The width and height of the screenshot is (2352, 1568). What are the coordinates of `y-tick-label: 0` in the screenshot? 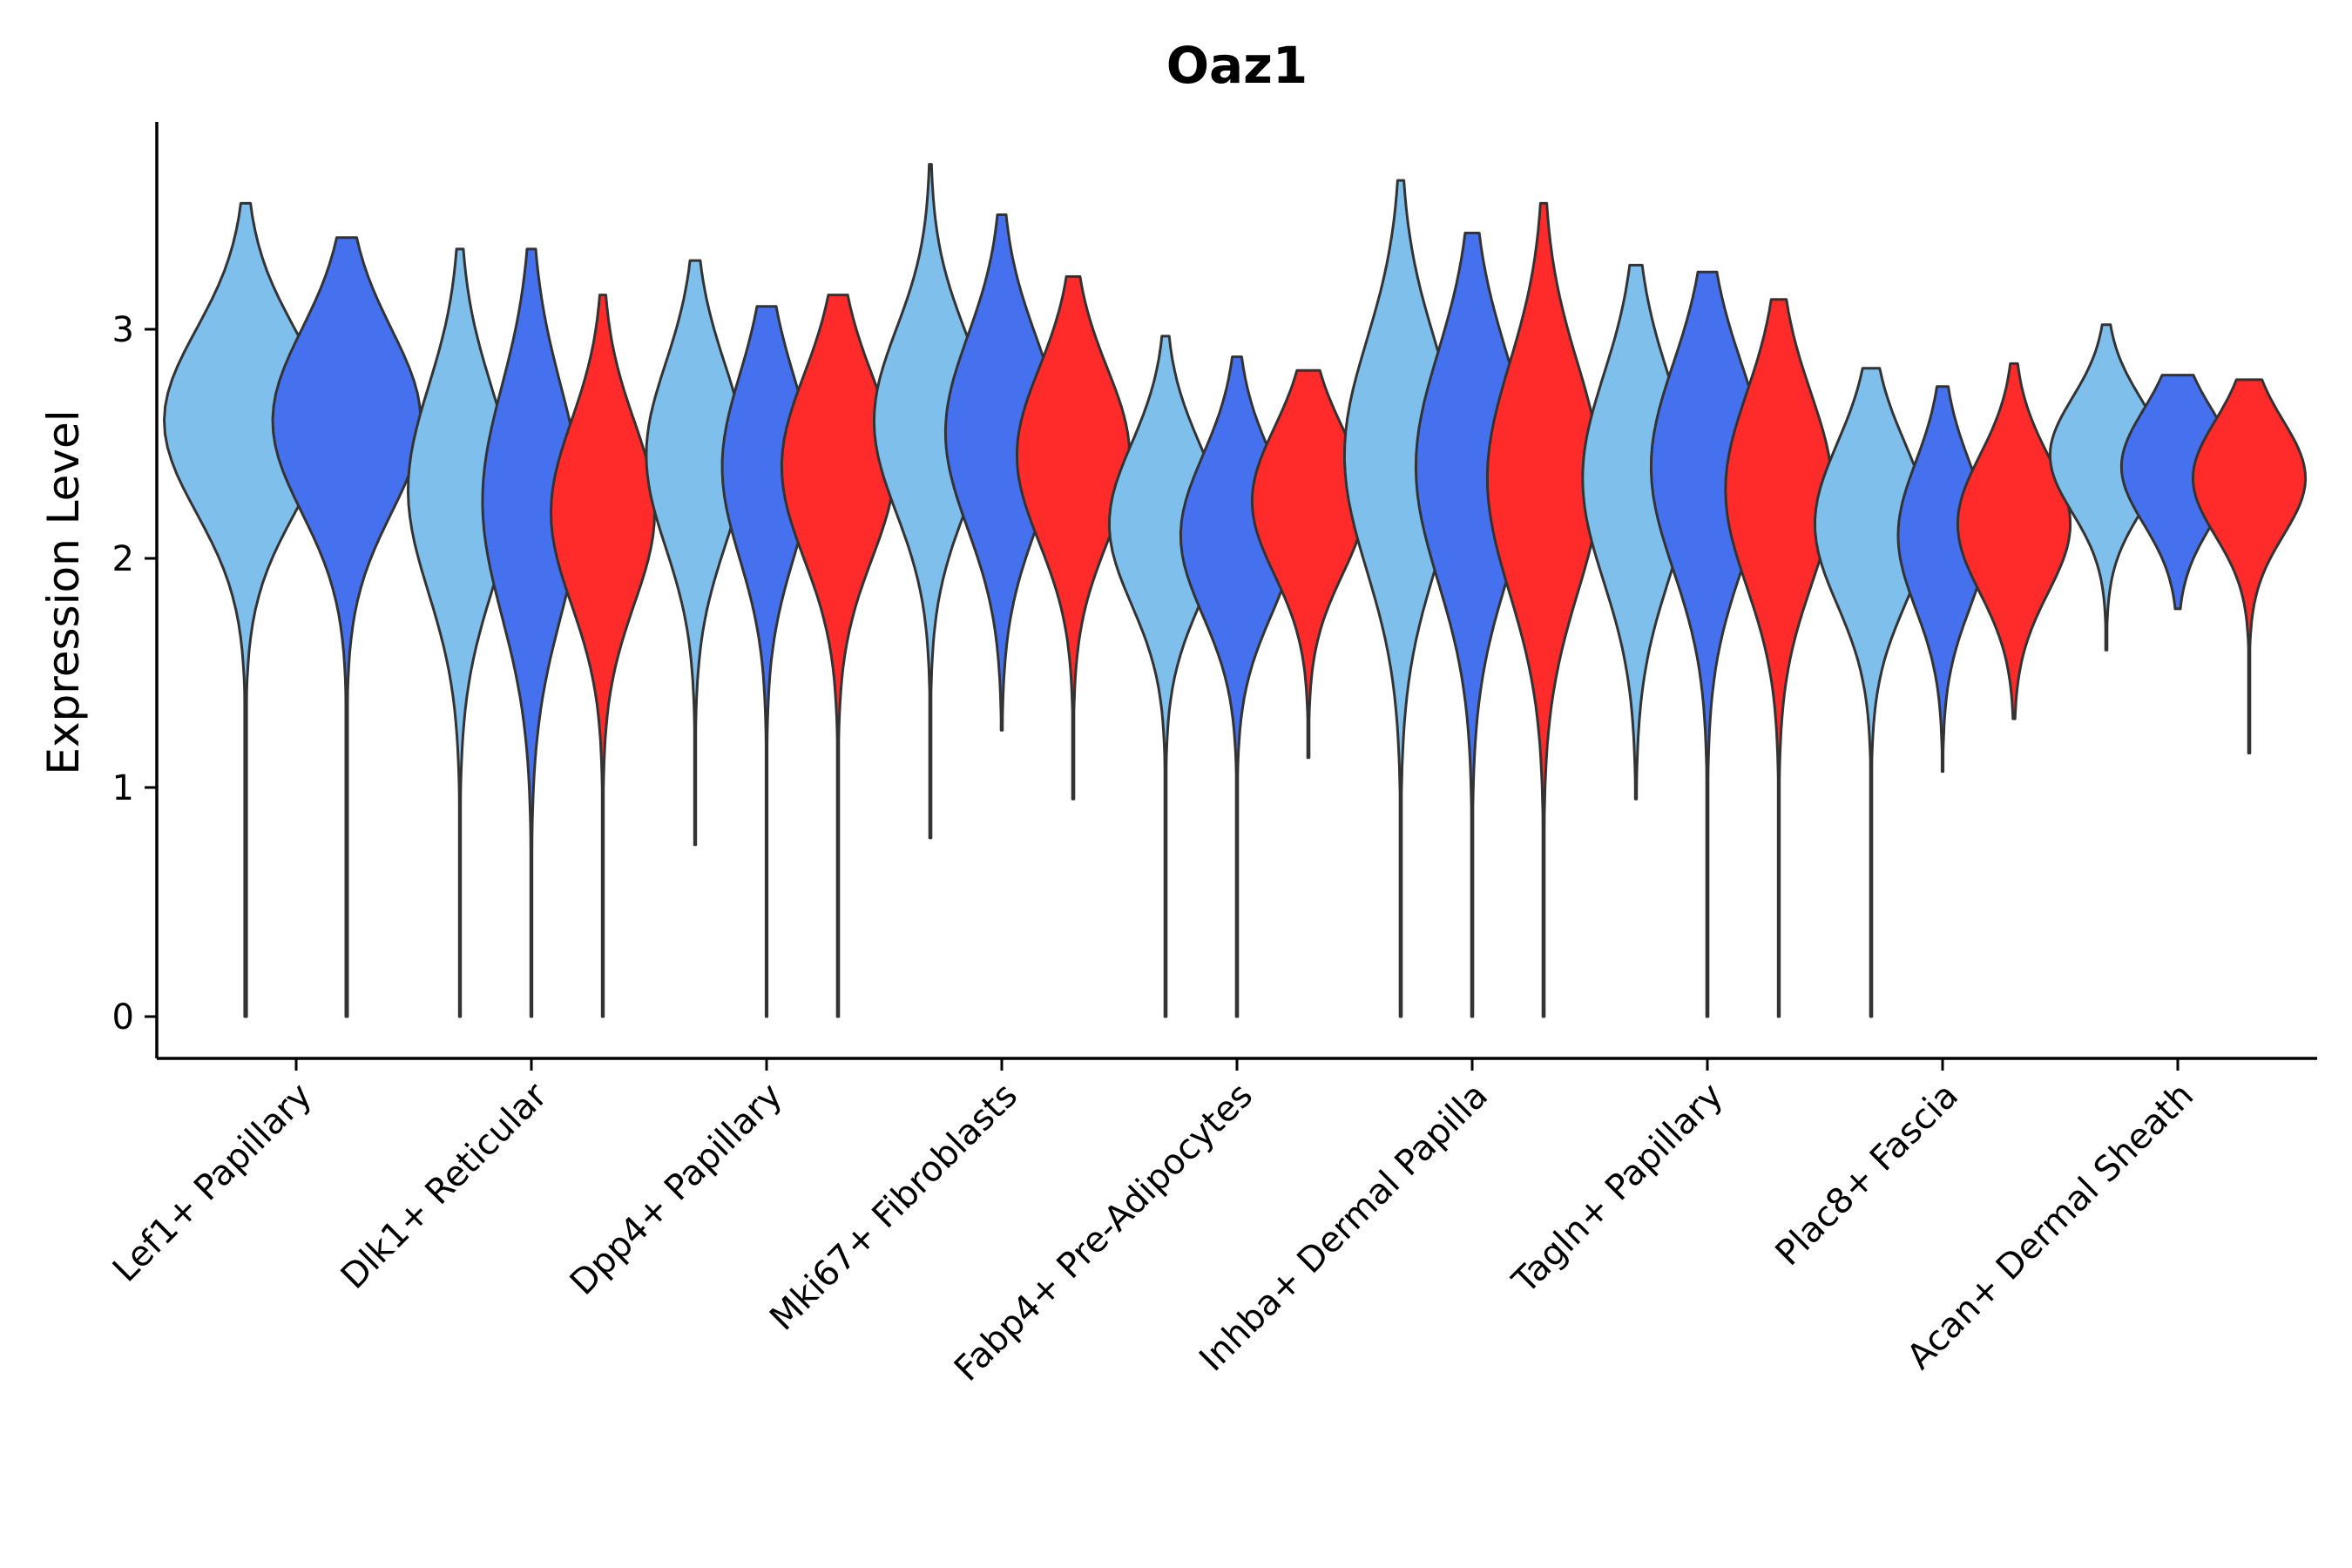 It's located at (123, 1017).